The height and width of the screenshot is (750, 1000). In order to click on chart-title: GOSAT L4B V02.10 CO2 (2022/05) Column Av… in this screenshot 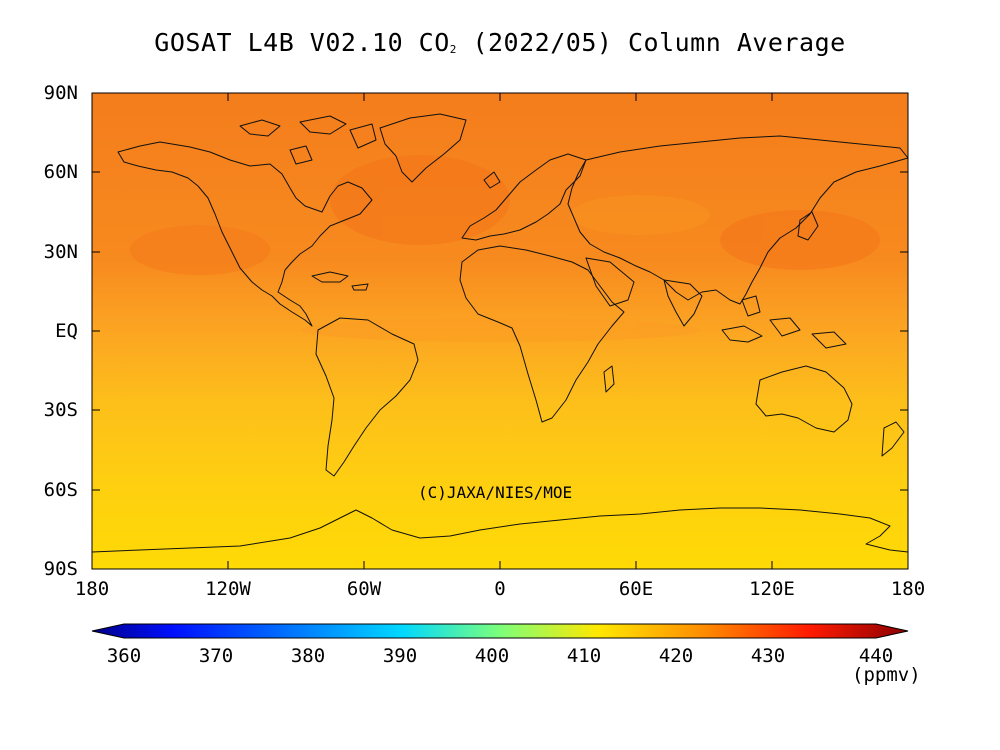, I will do `click(500, 42)`.